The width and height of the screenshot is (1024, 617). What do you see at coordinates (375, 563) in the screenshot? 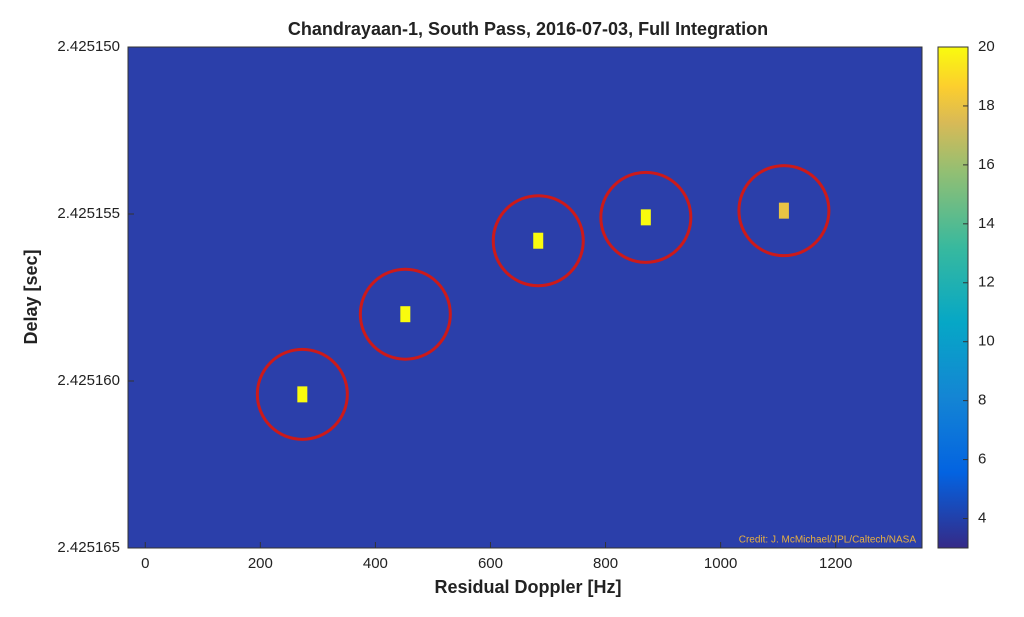
I see `x-tick-label: 400` at bounding box center [375, 563].